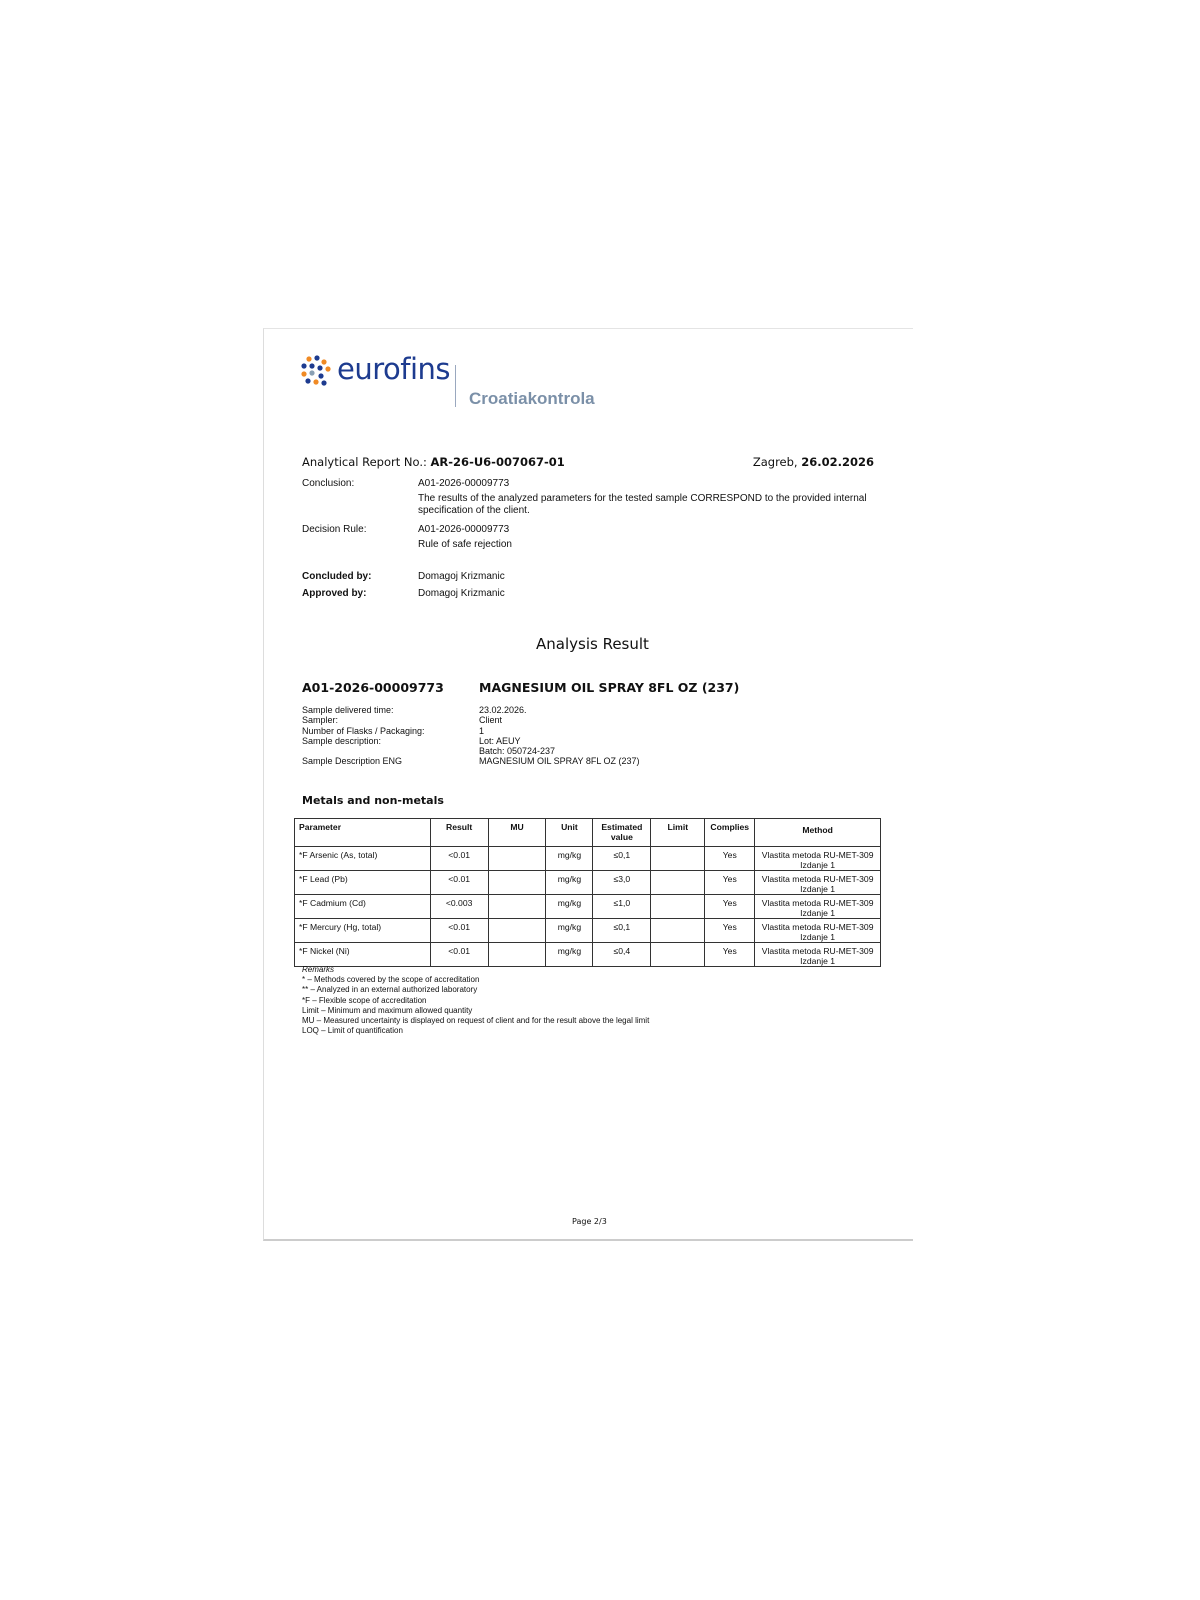 The image size is (1200, 1600). Describe the element at coordinates (532, 398) in the screenshot. I see `subbrand-name: Croatiakontrola` at that location.